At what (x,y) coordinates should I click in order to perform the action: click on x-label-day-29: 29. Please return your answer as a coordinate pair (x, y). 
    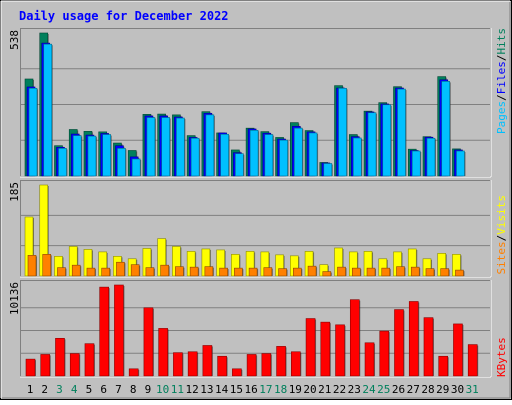
    Looking at the image, I should click on (442, 389).